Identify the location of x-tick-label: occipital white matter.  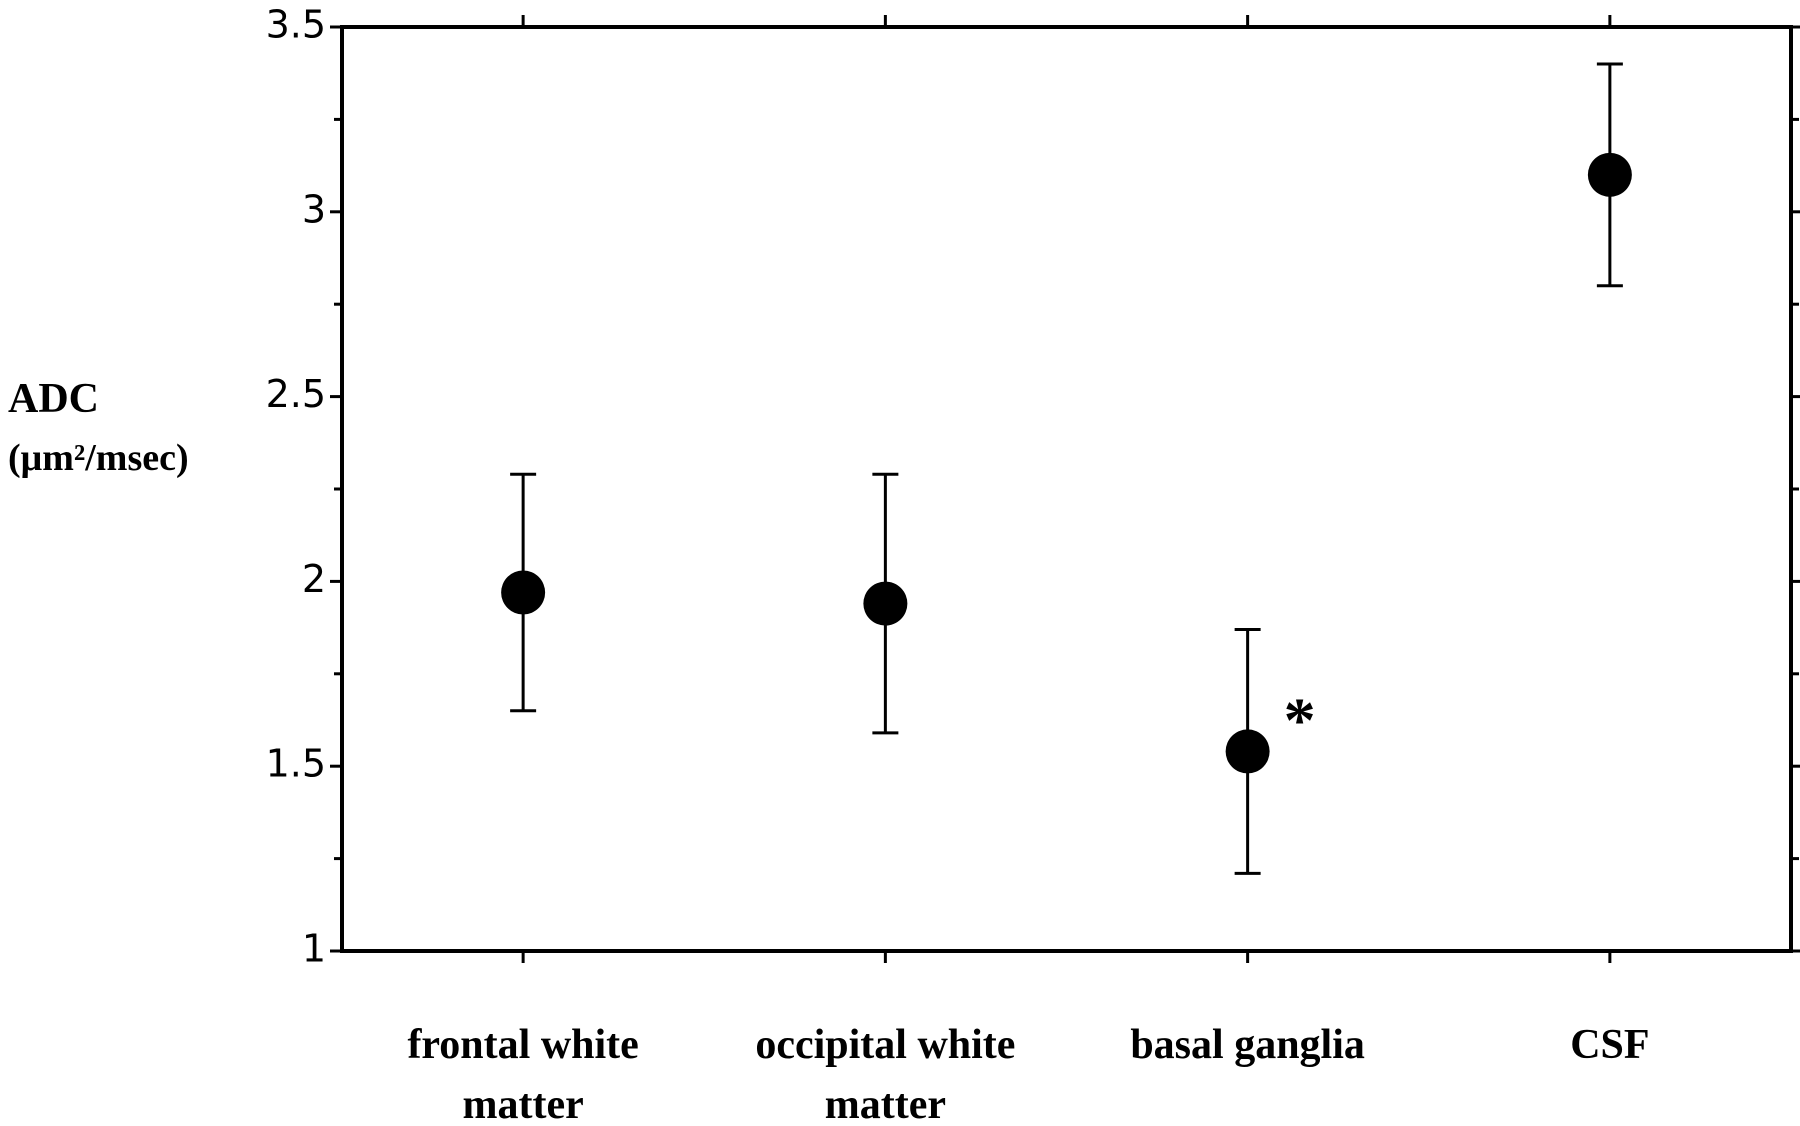
(885, 1074).